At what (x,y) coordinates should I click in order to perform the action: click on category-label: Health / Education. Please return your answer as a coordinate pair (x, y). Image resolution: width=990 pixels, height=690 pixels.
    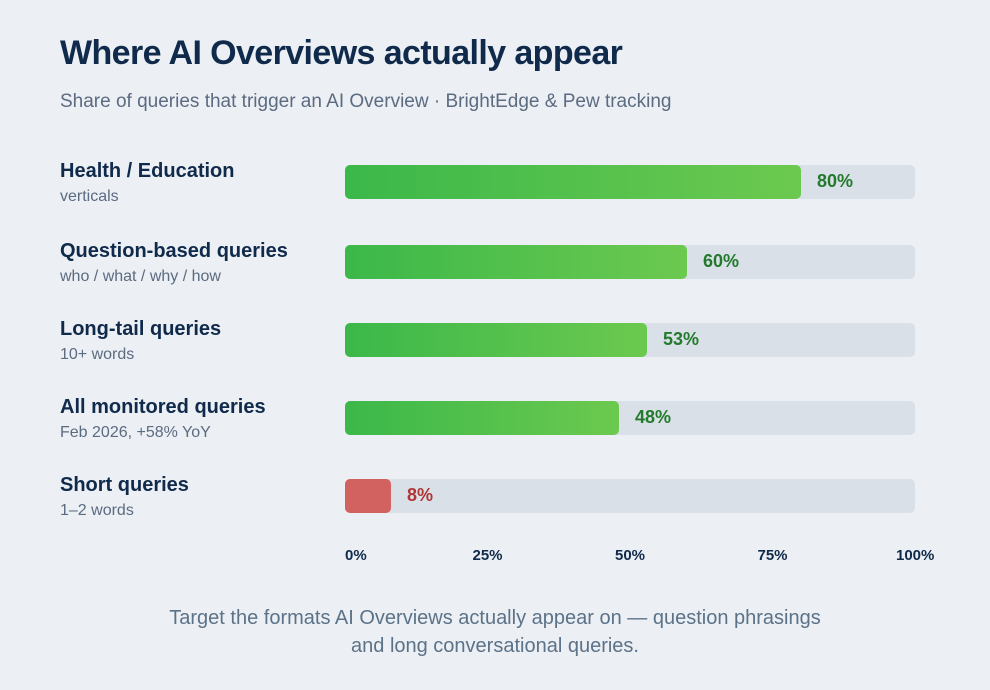
    Looking at the image, I should click on (147, 171).